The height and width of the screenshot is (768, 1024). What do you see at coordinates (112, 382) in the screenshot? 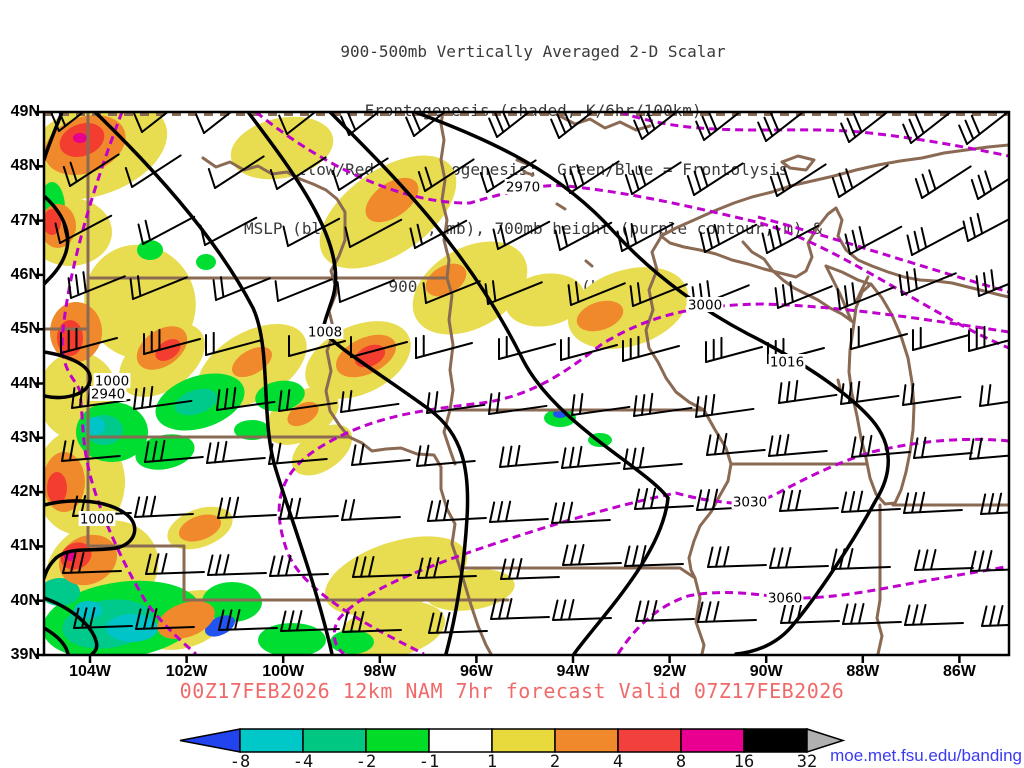
I see `contour-label: 1000` at bounding box center [112, 382].